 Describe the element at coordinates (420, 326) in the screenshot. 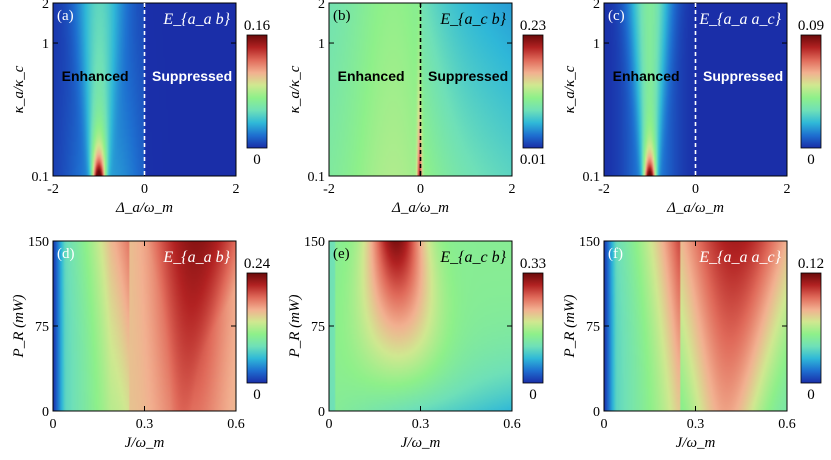

I see `heatmap-e` at that location.